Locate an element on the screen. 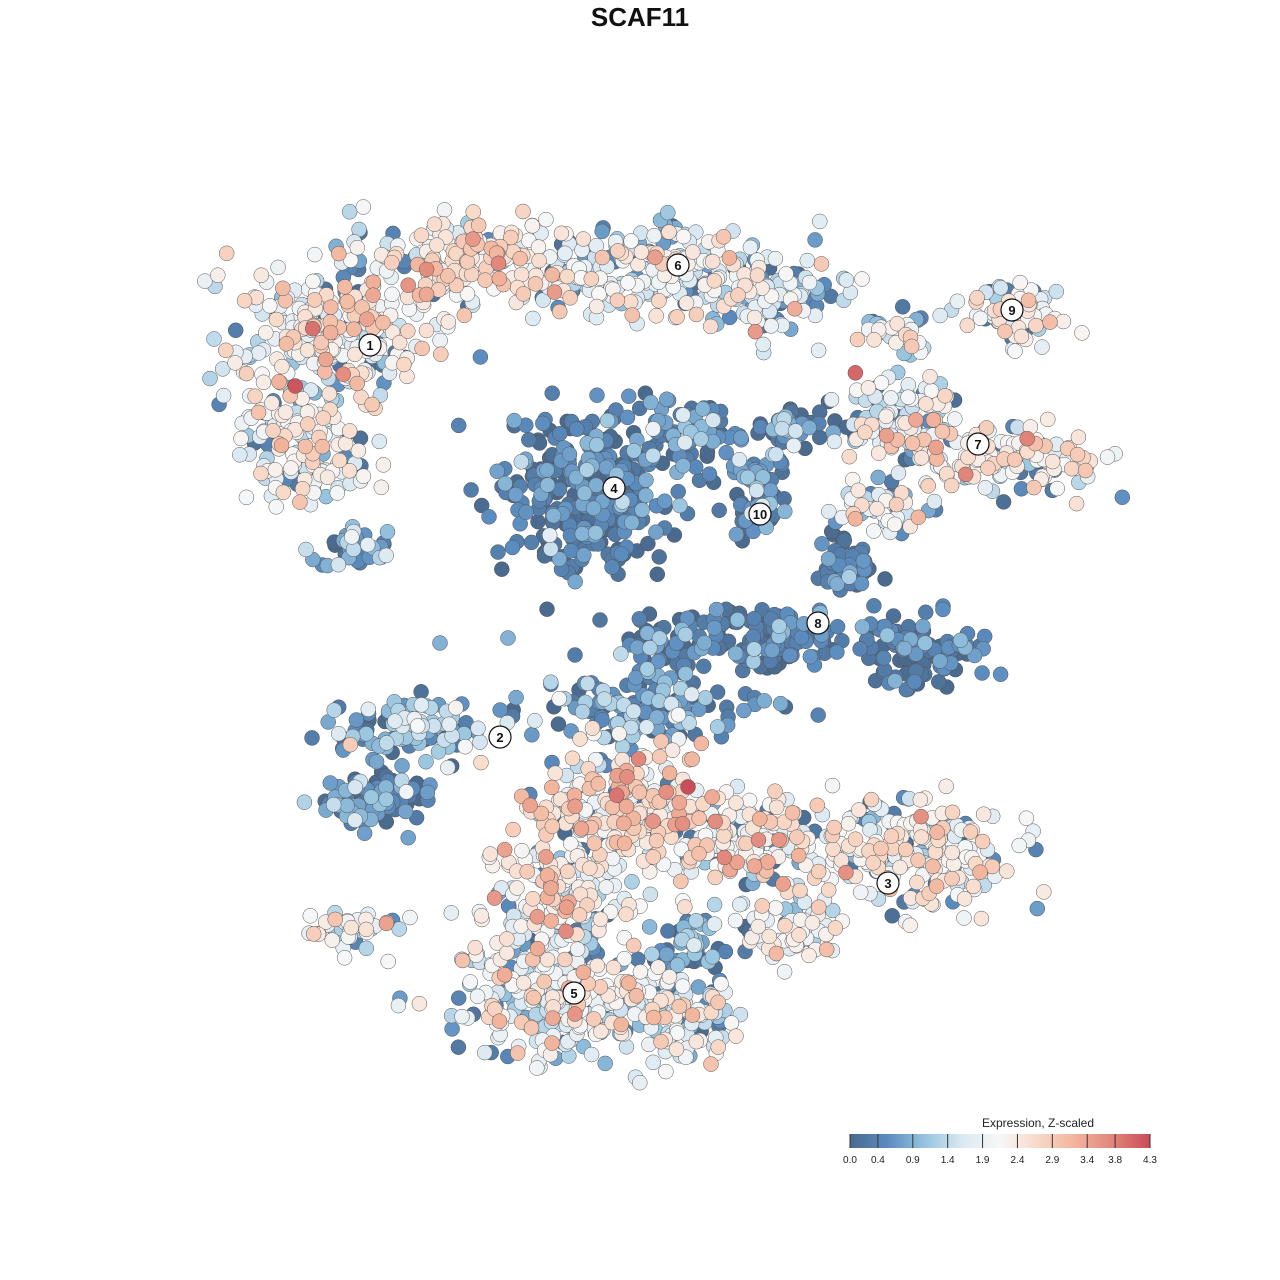 This screenshot has width=1280, height=1280. legend-tick-label: 2.4 is located at coordinates (1017, 1160).